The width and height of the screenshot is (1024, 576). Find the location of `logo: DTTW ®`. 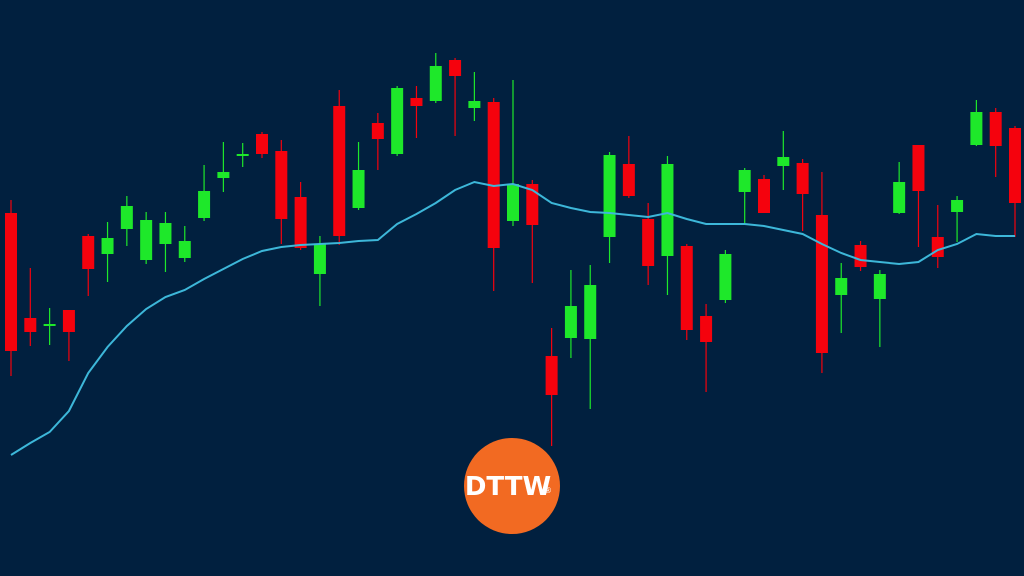

logo: DTTW ® is located at coordinates (512, 486).